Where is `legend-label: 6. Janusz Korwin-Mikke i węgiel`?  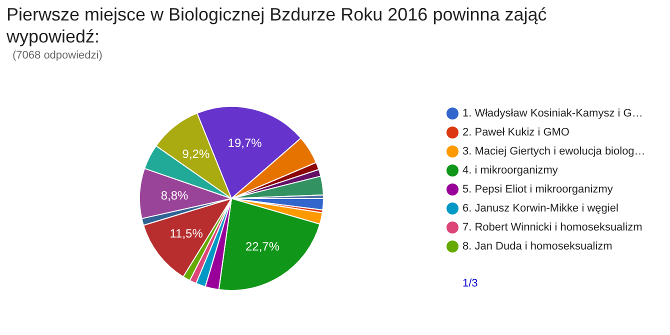 legend-label: 6. Janusz Korwin-Mikke i węgiel is located at coordinates (540, 208).